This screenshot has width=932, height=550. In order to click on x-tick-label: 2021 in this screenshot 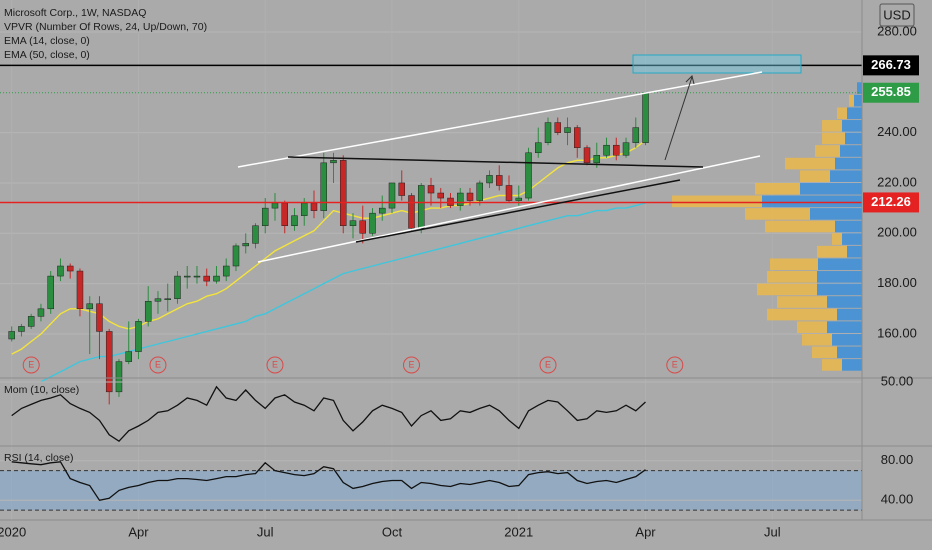, I will do `click(518, 531)`.